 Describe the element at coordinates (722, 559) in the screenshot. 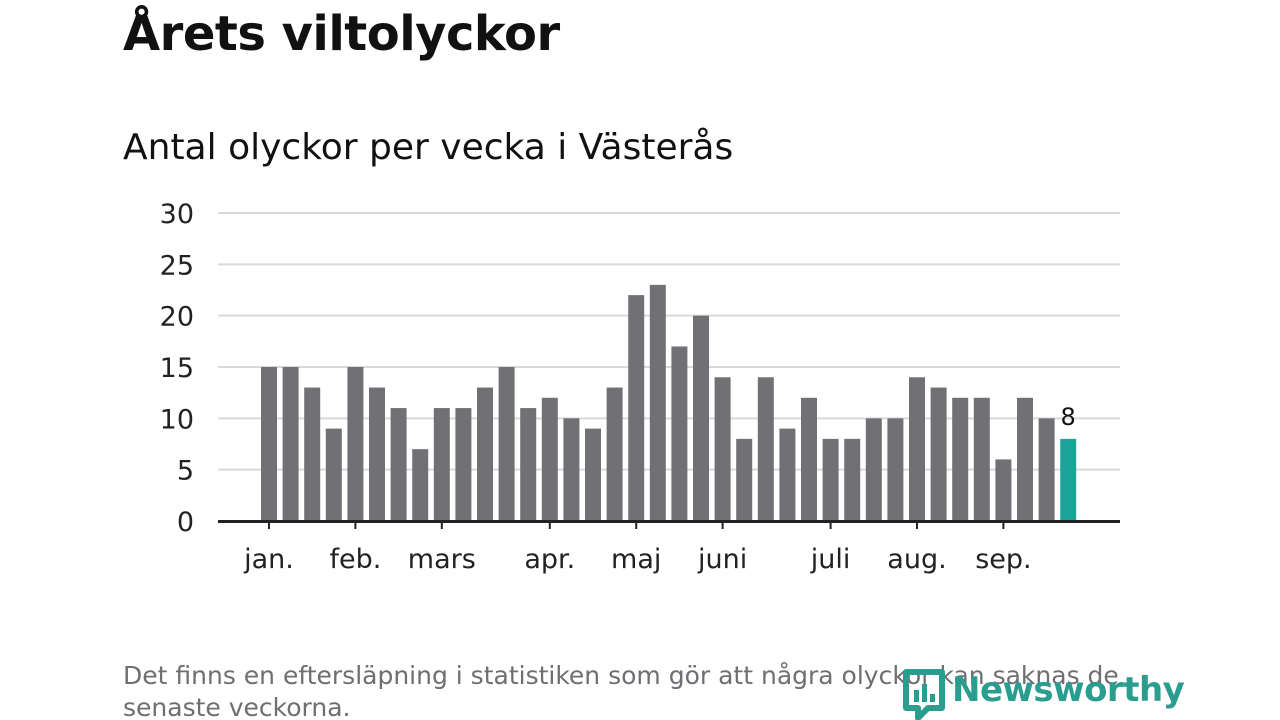

I see `x-tick-label: juni` at that location.